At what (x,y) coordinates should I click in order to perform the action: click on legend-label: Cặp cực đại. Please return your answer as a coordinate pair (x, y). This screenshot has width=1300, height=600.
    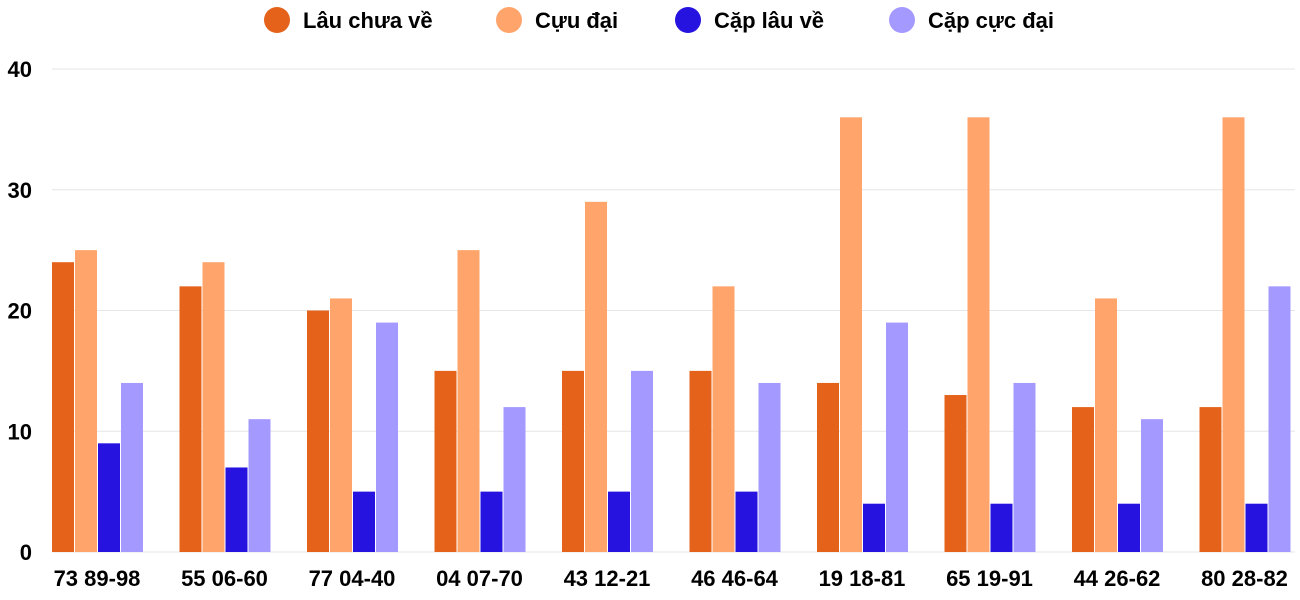
    Looking at the image, I should click on (991, 20).